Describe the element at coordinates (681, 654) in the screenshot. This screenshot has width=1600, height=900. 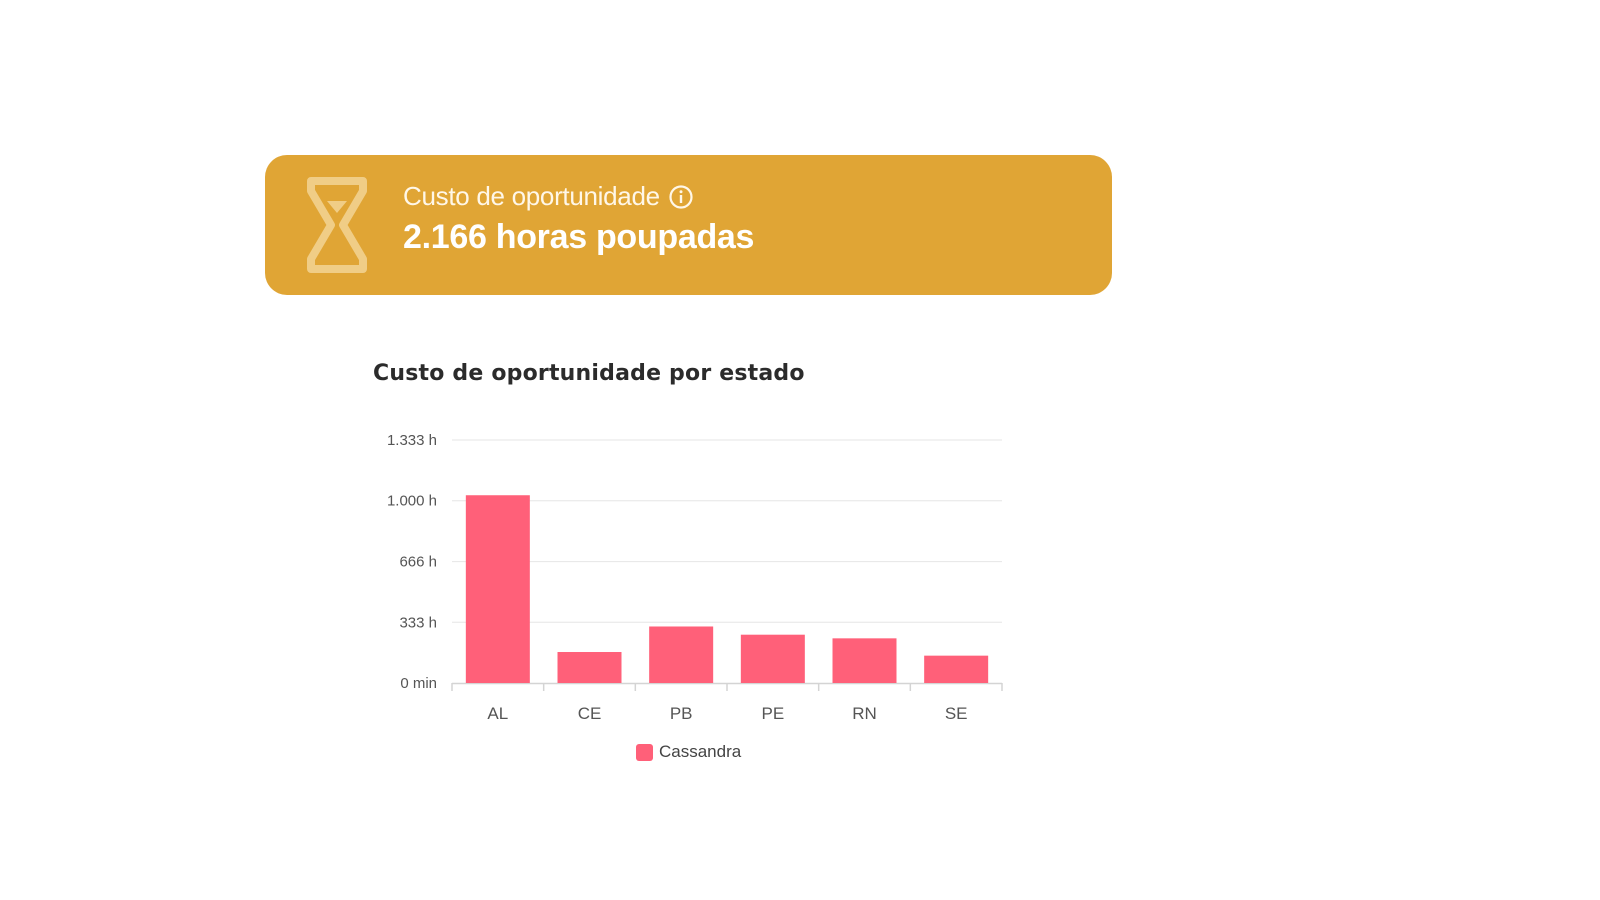
I see `bar-pb` at that location.